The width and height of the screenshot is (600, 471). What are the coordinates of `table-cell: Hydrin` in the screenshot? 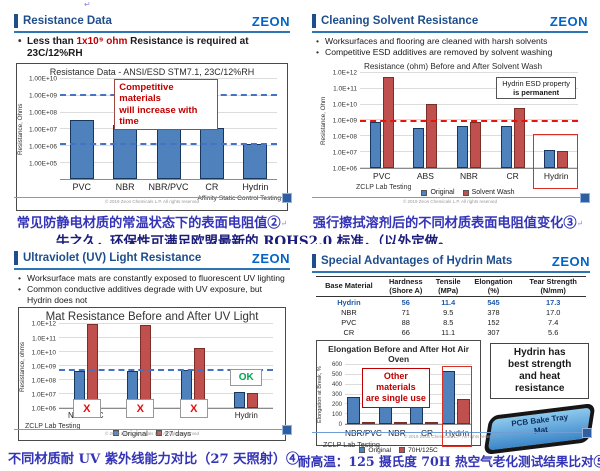 It's located at (349, 302).